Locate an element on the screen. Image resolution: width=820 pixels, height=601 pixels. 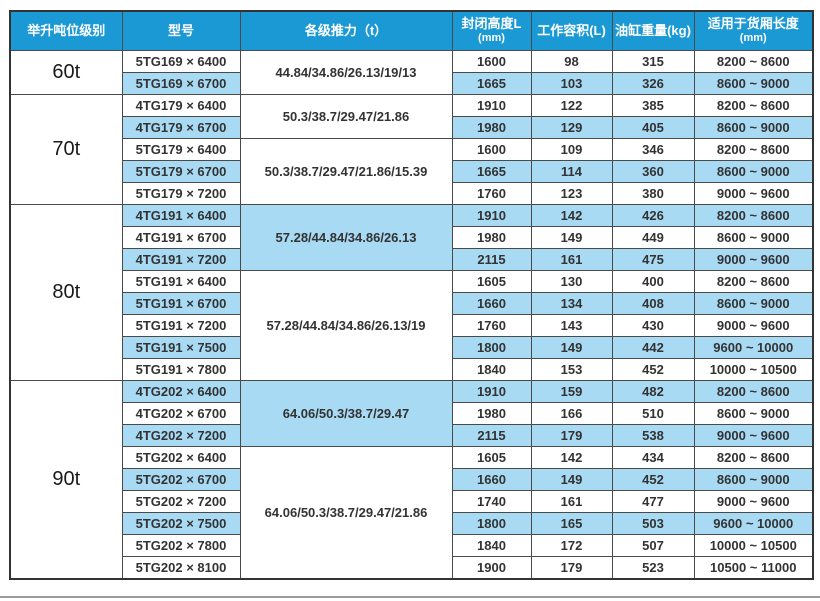
model-cell: 4TG191 × 6700 is located at coordinates (181, 237).